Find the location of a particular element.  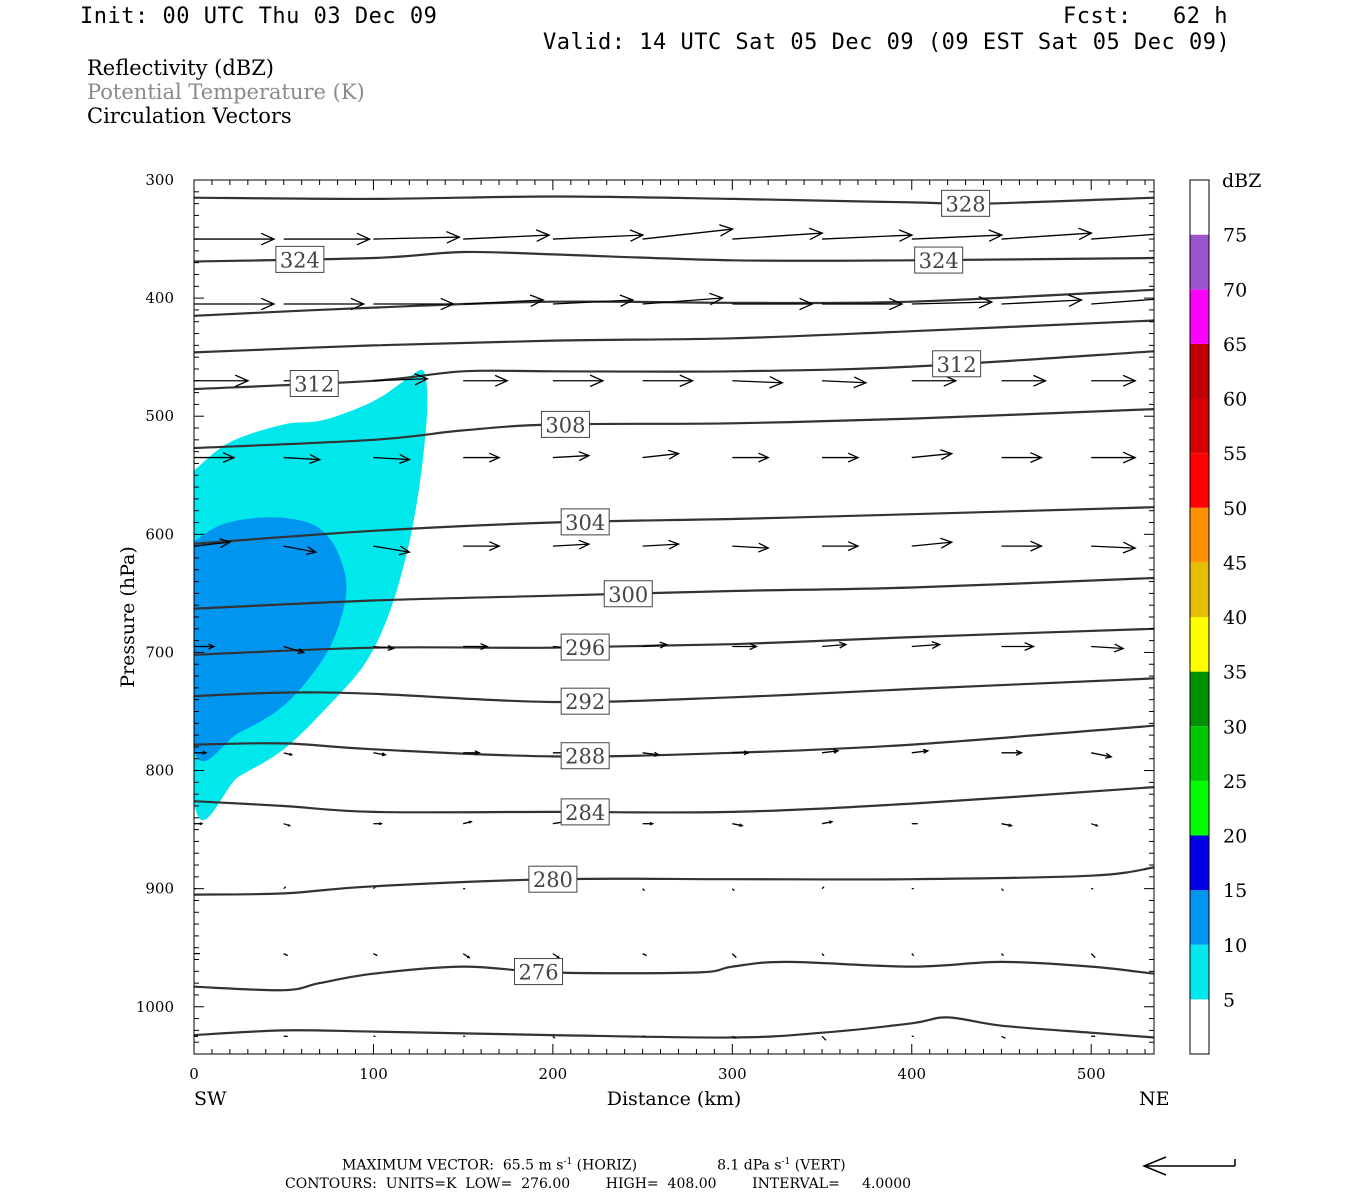

y-tick-label: 700 is located at coordinates (159, 652).